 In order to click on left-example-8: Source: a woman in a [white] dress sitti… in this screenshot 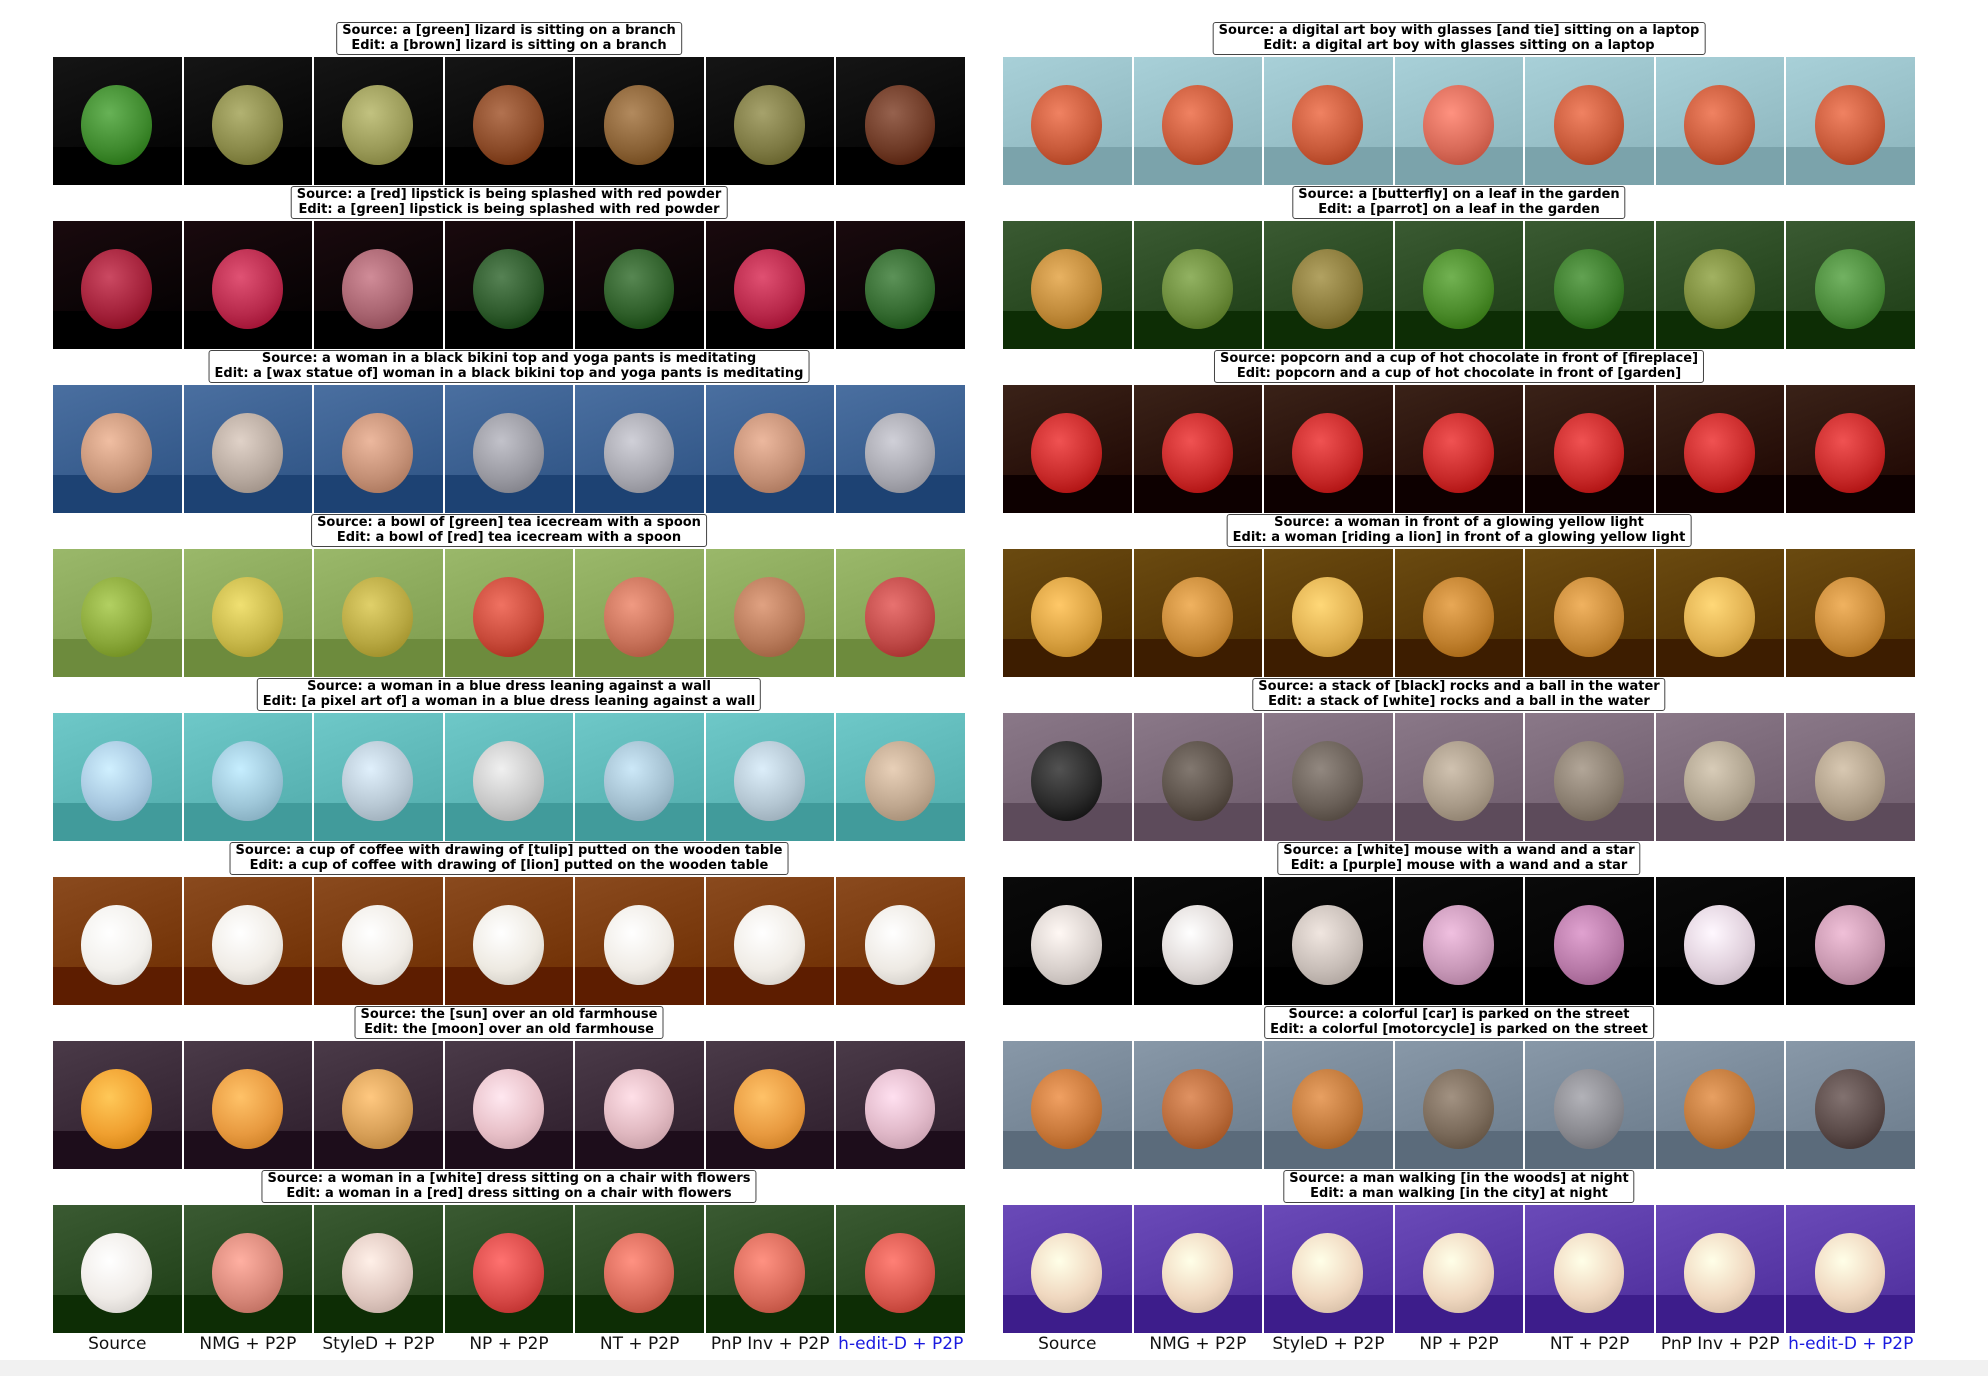, I will do `click(509, 1249)`.